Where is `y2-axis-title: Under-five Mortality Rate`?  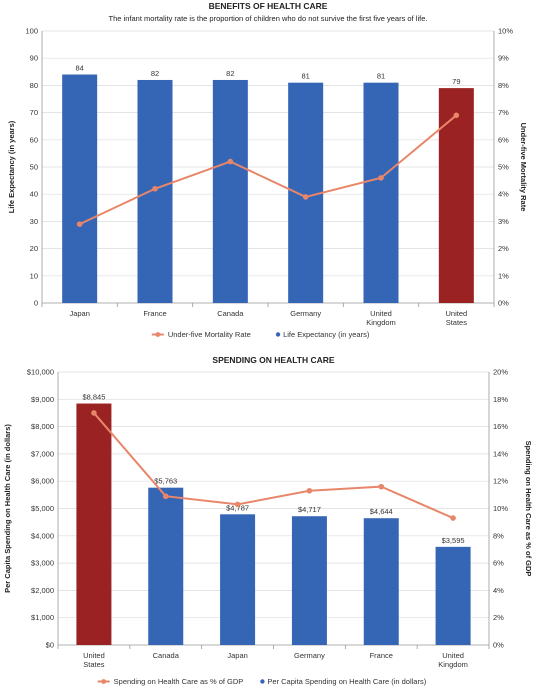 y2-axis-title: Under-five Mortality Rate is located at coordinates (523, 167).